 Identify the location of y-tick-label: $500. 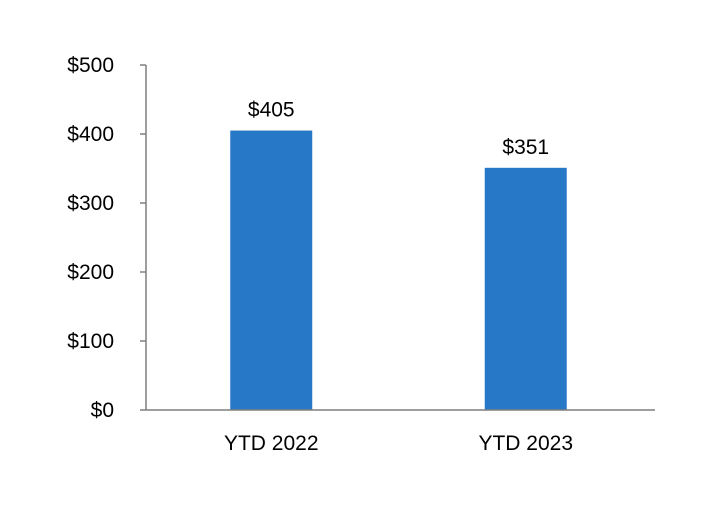
(90, 65).